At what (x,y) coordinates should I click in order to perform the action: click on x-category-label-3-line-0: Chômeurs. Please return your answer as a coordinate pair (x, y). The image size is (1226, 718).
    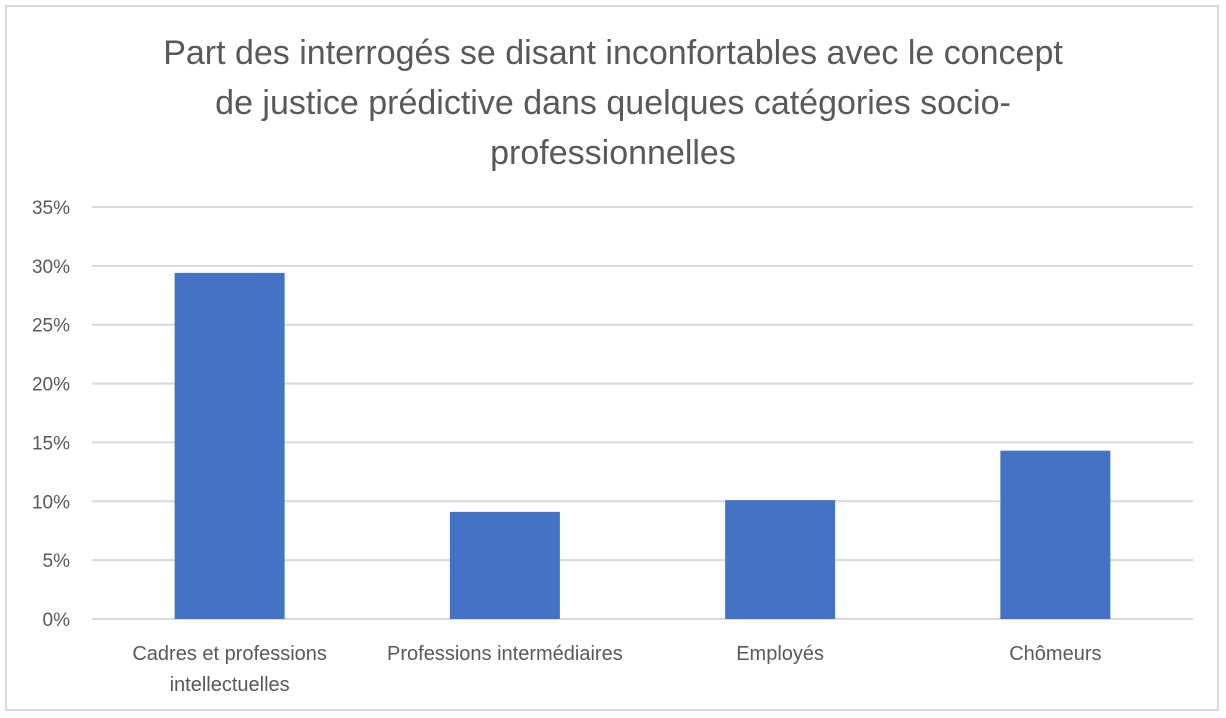
    Looking at the image, I should click on (1055, 654).